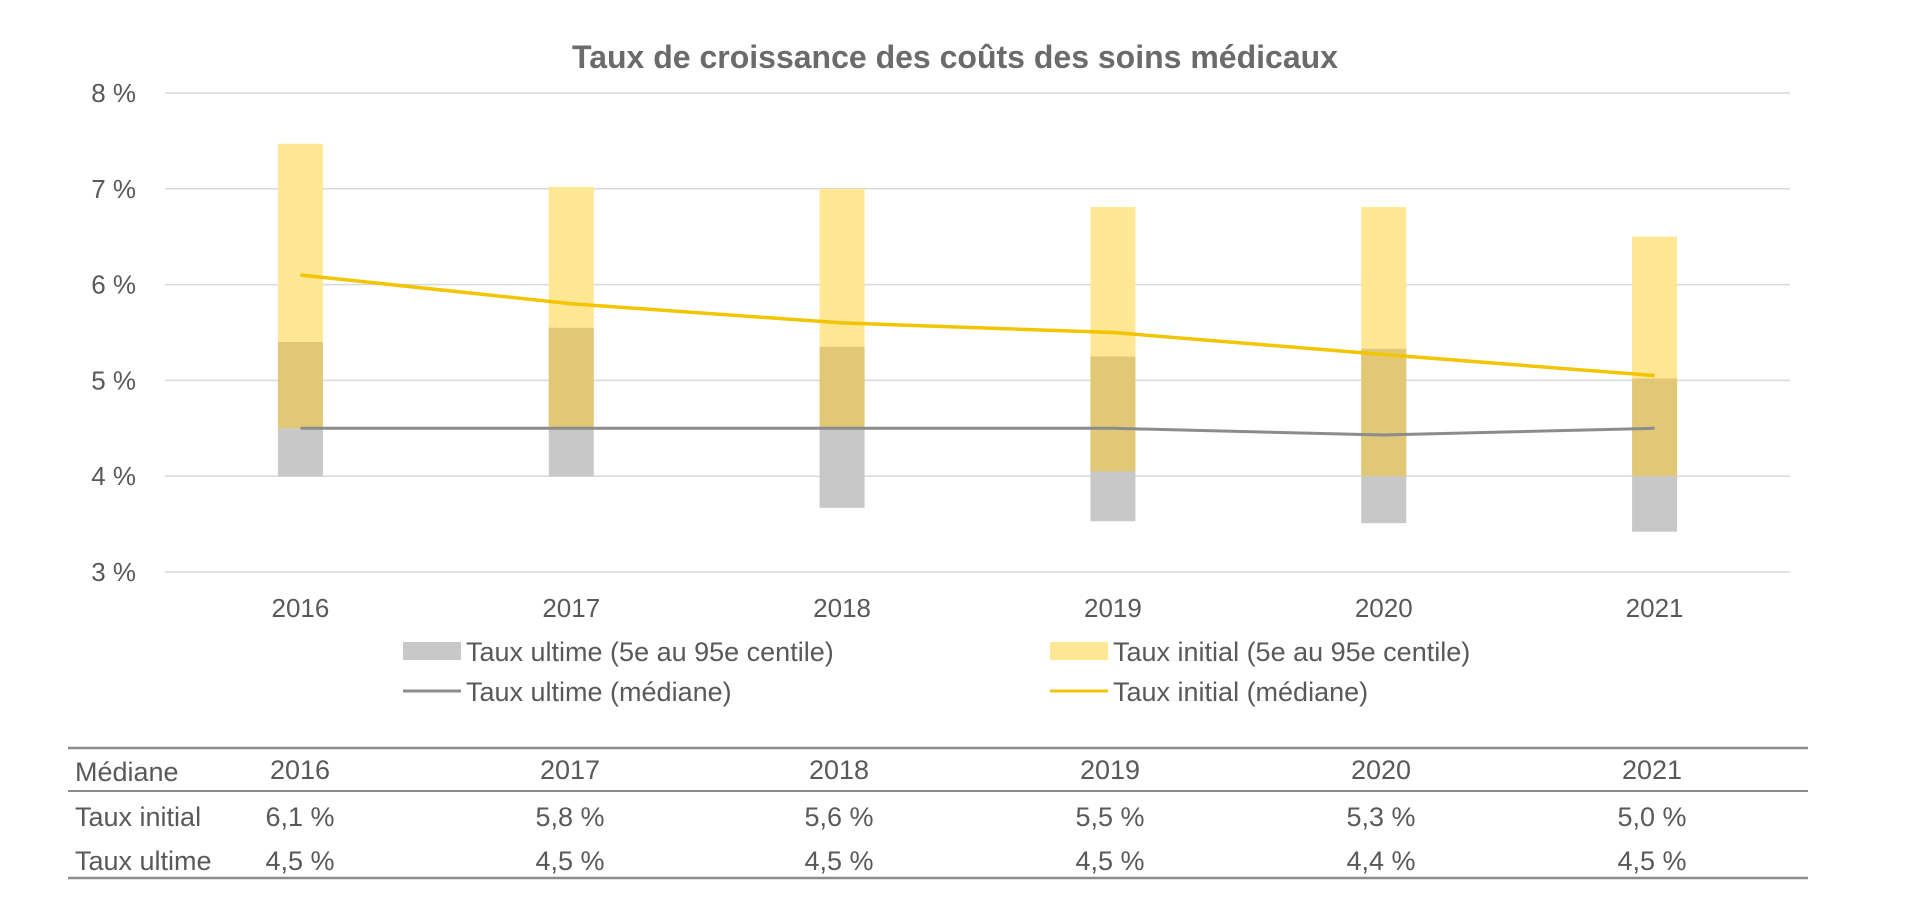  I want to click on table-cell: 4,4 %, so click(1380, 861).